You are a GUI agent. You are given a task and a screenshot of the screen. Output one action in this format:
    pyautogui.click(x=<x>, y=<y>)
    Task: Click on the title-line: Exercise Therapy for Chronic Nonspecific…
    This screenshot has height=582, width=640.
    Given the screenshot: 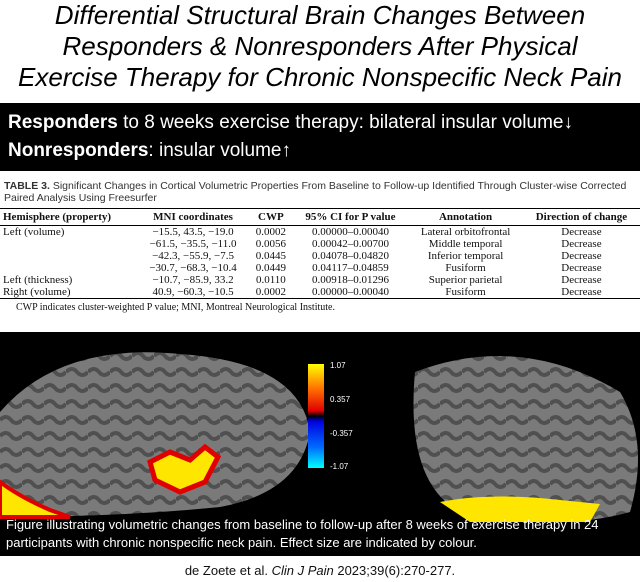 What is the action you would take?
    pyautogui.click(x=320, y=77)
    